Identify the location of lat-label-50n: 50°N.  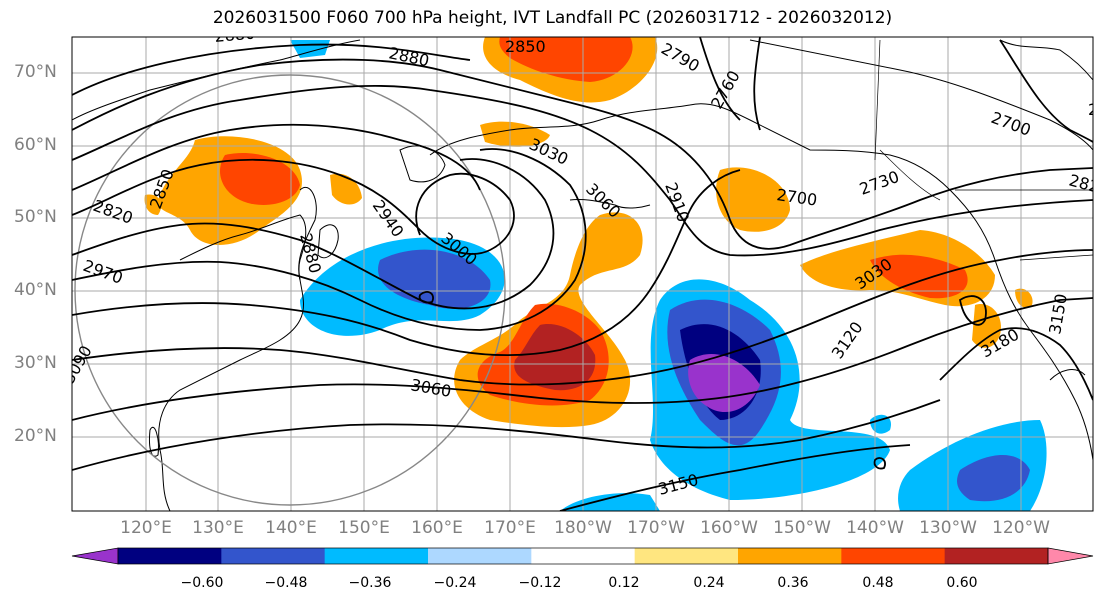
(35, 217).